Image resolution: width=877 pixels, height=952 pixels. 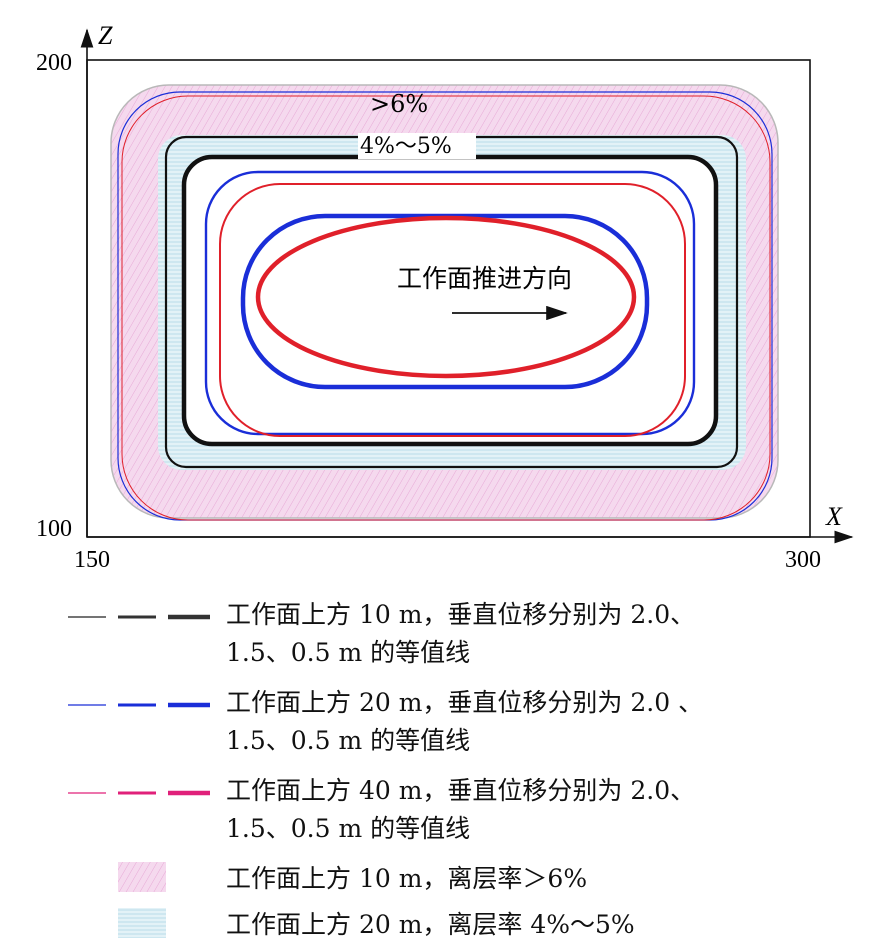 What do you see at coordinates (406, 146) in the screenshot?
I see `region-4-5-label: 4%～5%` at bounding box center [406, 146].